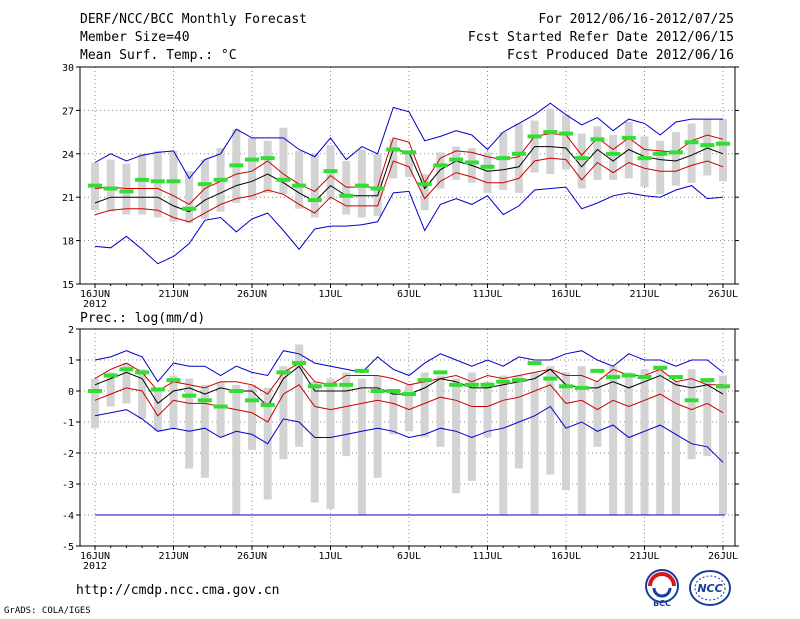 This screenshot has height=619, width=800. What do you see at coordinates (409, 434) in the screenshot?
I see `series-min-line` at bounding box center [409, 434].